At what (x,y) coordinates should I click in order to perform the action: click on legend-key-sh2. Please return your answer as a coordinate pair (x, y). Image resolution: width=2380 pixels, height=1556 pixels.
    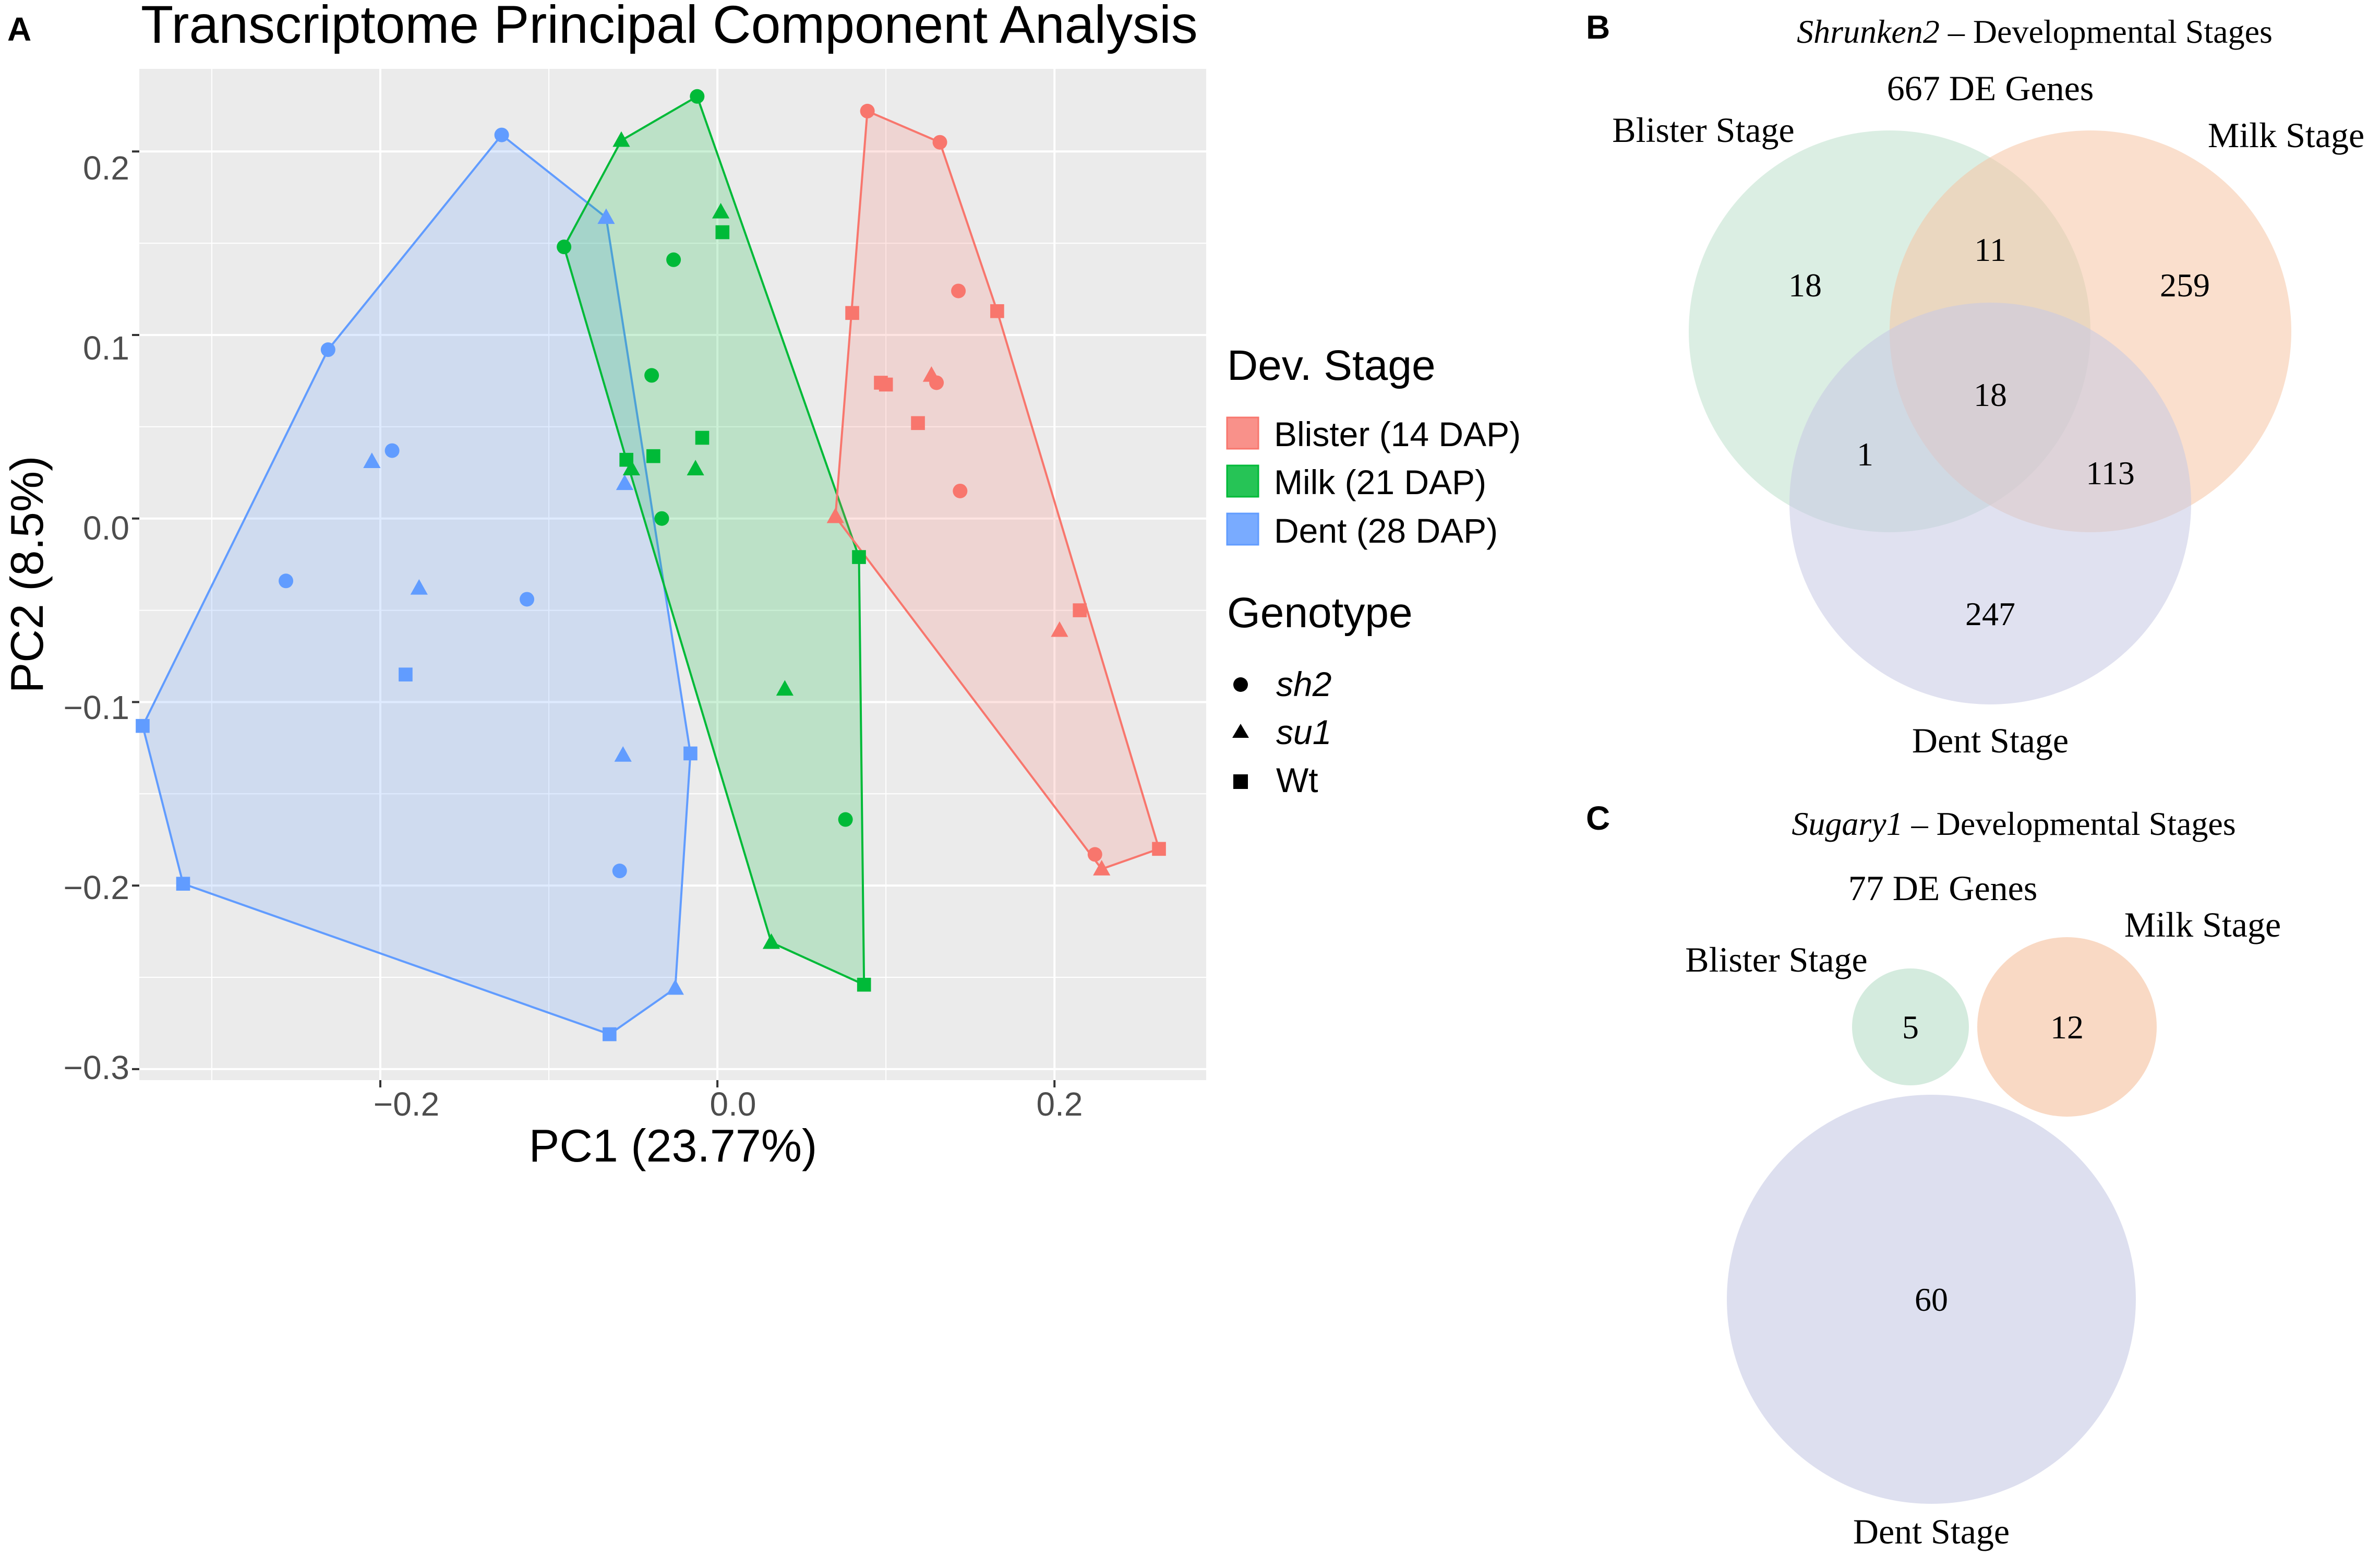
    Looking at the image, I should click on (1240, 684).